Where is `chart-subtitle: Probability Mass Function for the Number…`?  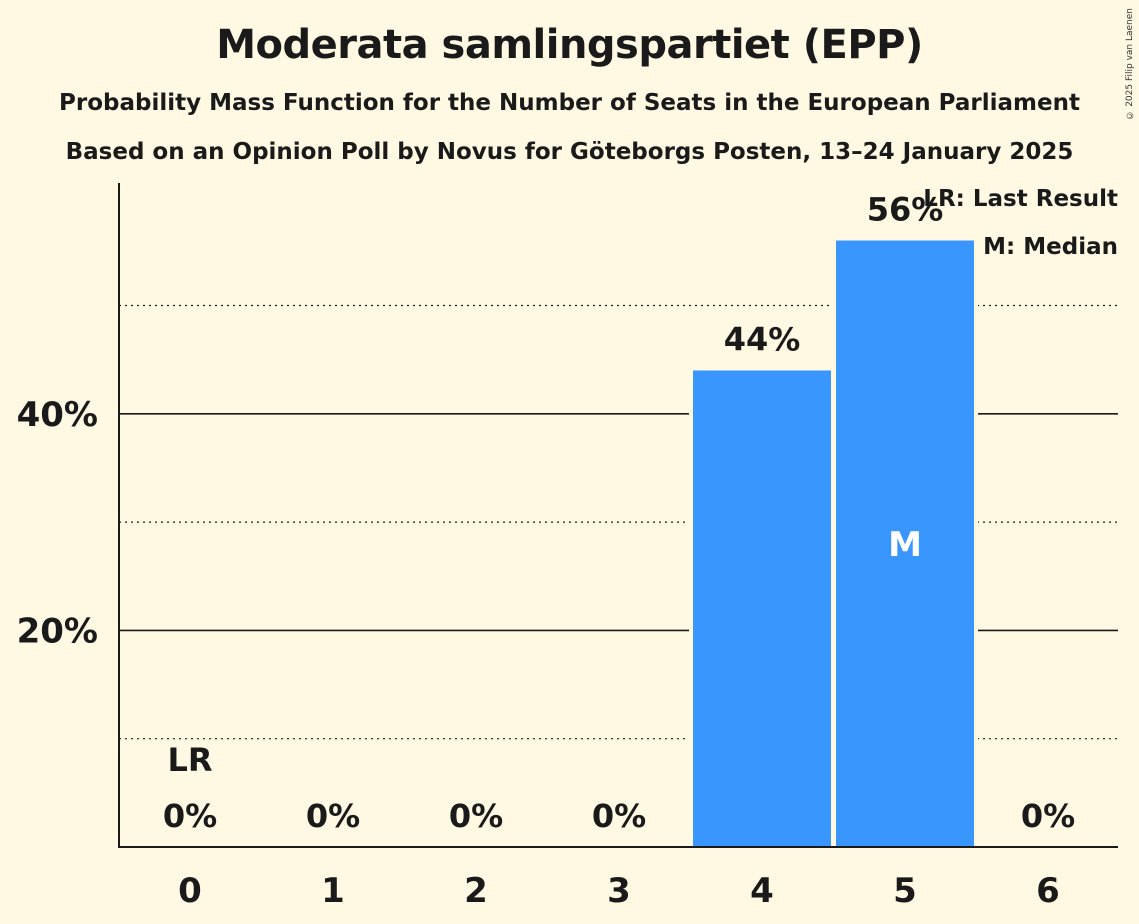
chart-subtitle: Probability Mass Function for the Number… is located at coordinates (569, 103).